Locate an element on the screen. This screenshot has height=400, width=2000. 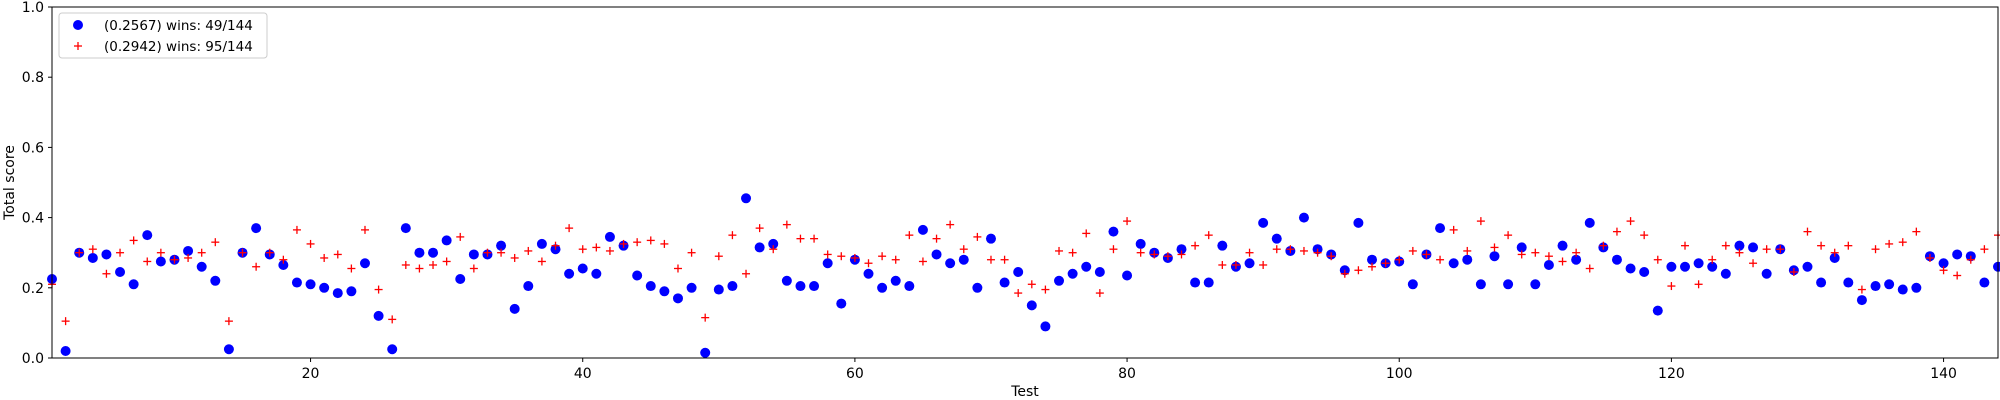
x-axis-ticks: 20 40 60 80 100 120 140 is located at coordinates (1129, 370).